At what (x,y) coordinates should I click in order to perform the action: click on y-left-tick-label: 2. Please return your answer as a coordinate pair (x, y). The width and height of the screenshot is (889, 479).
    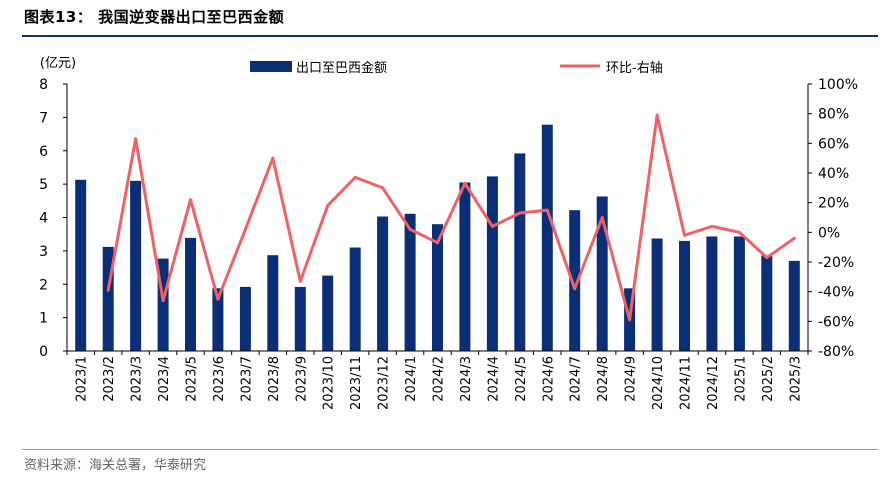
    Looking at the image, I should click on (43, 285).